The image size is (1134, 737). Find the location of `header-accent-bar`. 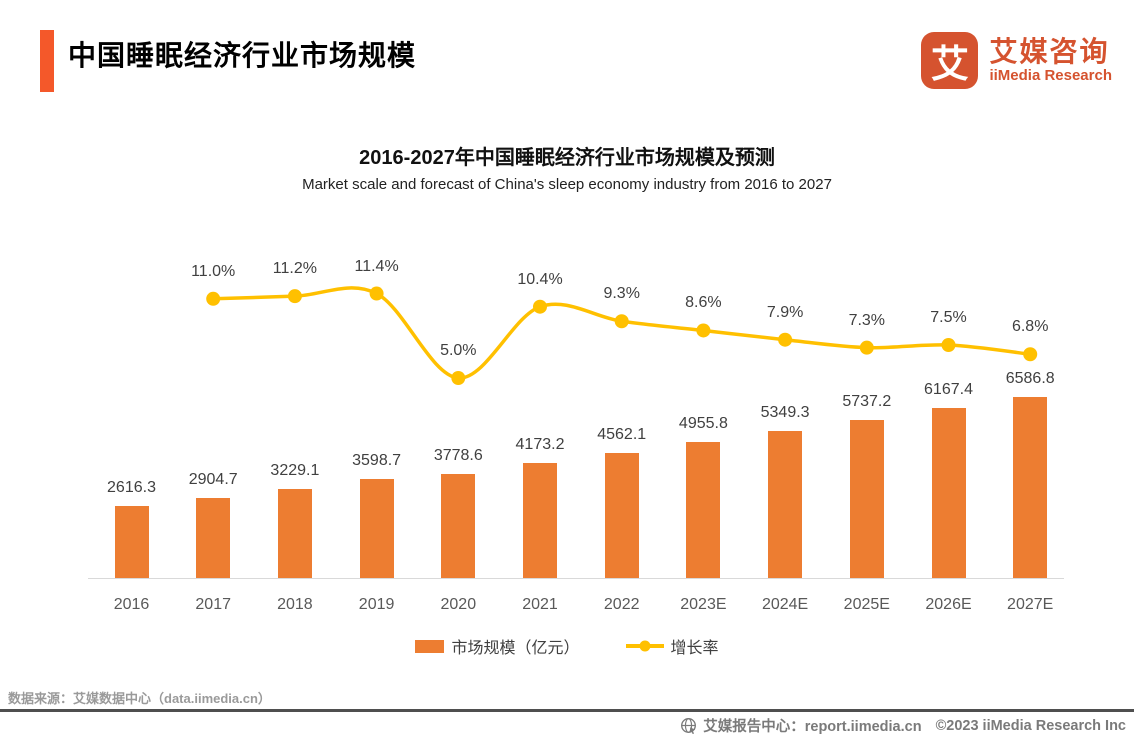

header-accent-bar is located at coordinates (47, 61).